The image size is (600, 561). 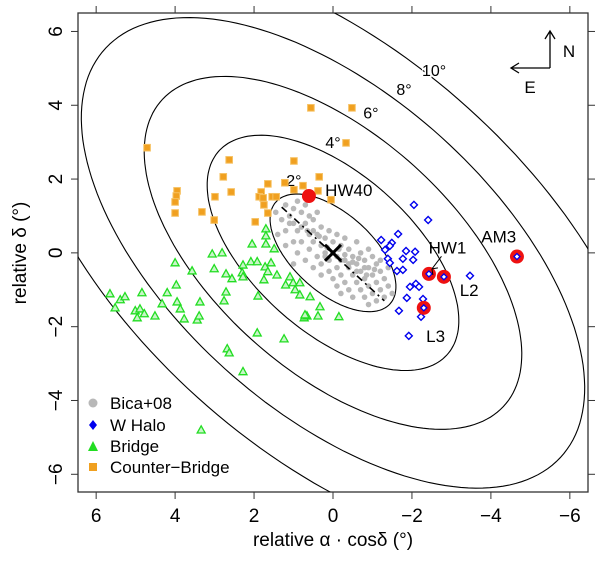 What do you see at coordinates (491, 516) in the screenshot?
I see `x-tick-label: −4` at bounding box center [491, 516].